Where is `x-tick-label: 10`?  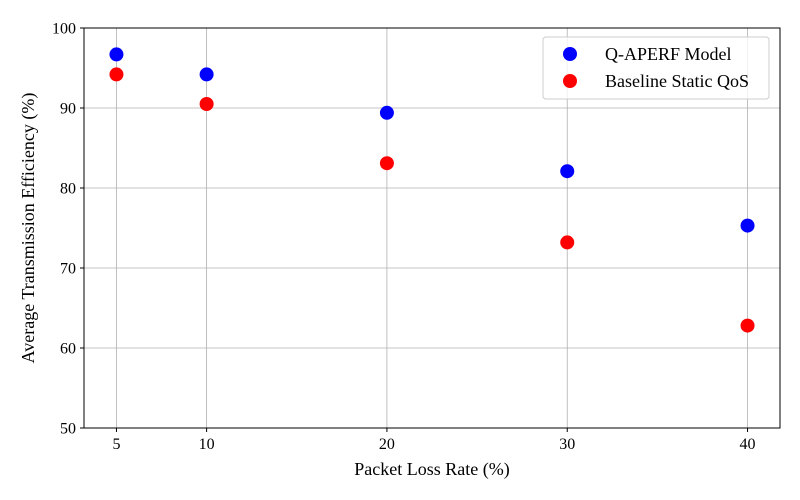
x-tick-label: 10 is located at coordinates (207, 444).